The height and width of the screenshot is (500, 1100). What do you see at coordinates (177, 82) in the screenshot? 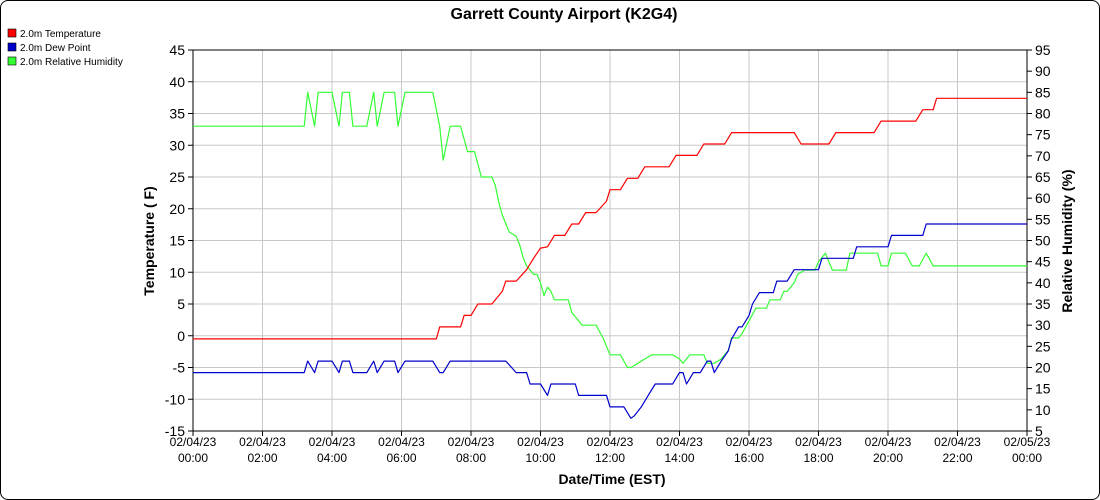
I see `left-tick-label: 40` at bounding box center [177, 82].